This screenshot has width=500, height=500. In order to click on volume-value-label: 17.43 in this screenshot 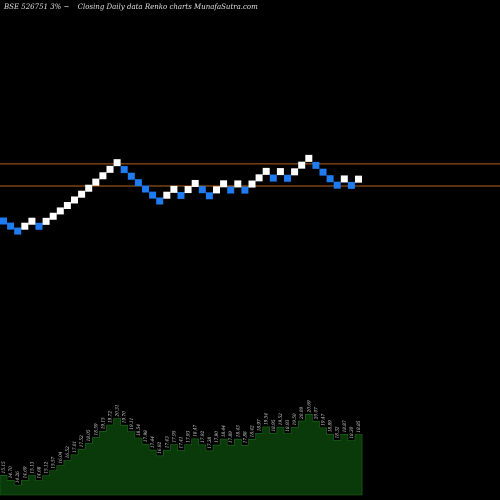, I will do `click(166, 442)`.